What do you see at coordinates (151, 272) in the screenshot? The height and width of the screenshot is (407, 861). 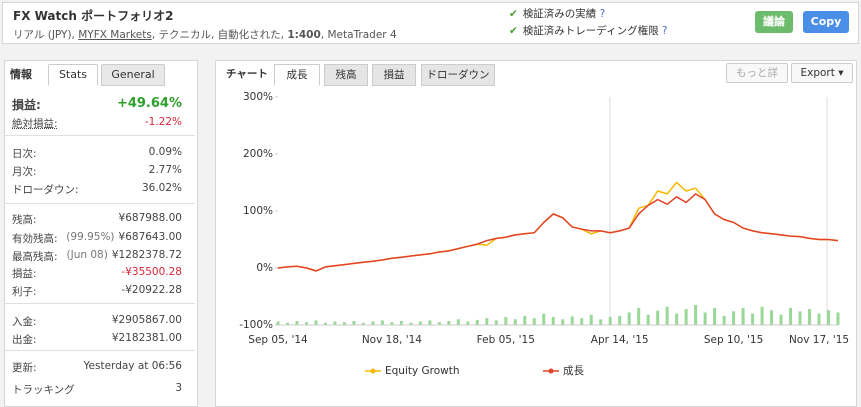 I see `stat-value: -¥35500.28` at bounding box center [151, 272].